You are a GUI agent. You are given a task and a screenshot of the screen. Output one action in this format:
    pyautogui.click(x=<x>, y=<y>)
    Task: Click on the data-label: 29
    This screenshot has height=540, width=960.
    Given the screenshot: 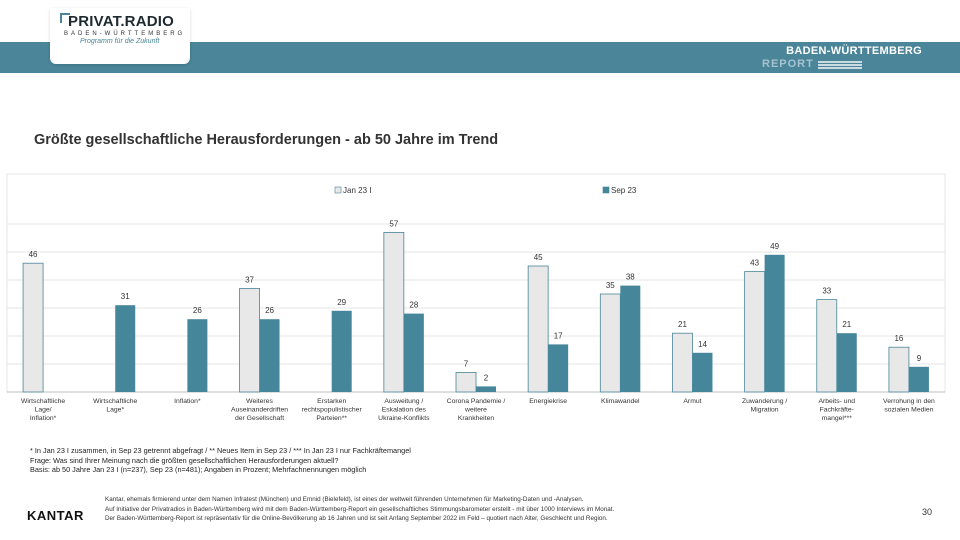 What is the action you would take?
    pyautogui.click(x=341, y=302)
    